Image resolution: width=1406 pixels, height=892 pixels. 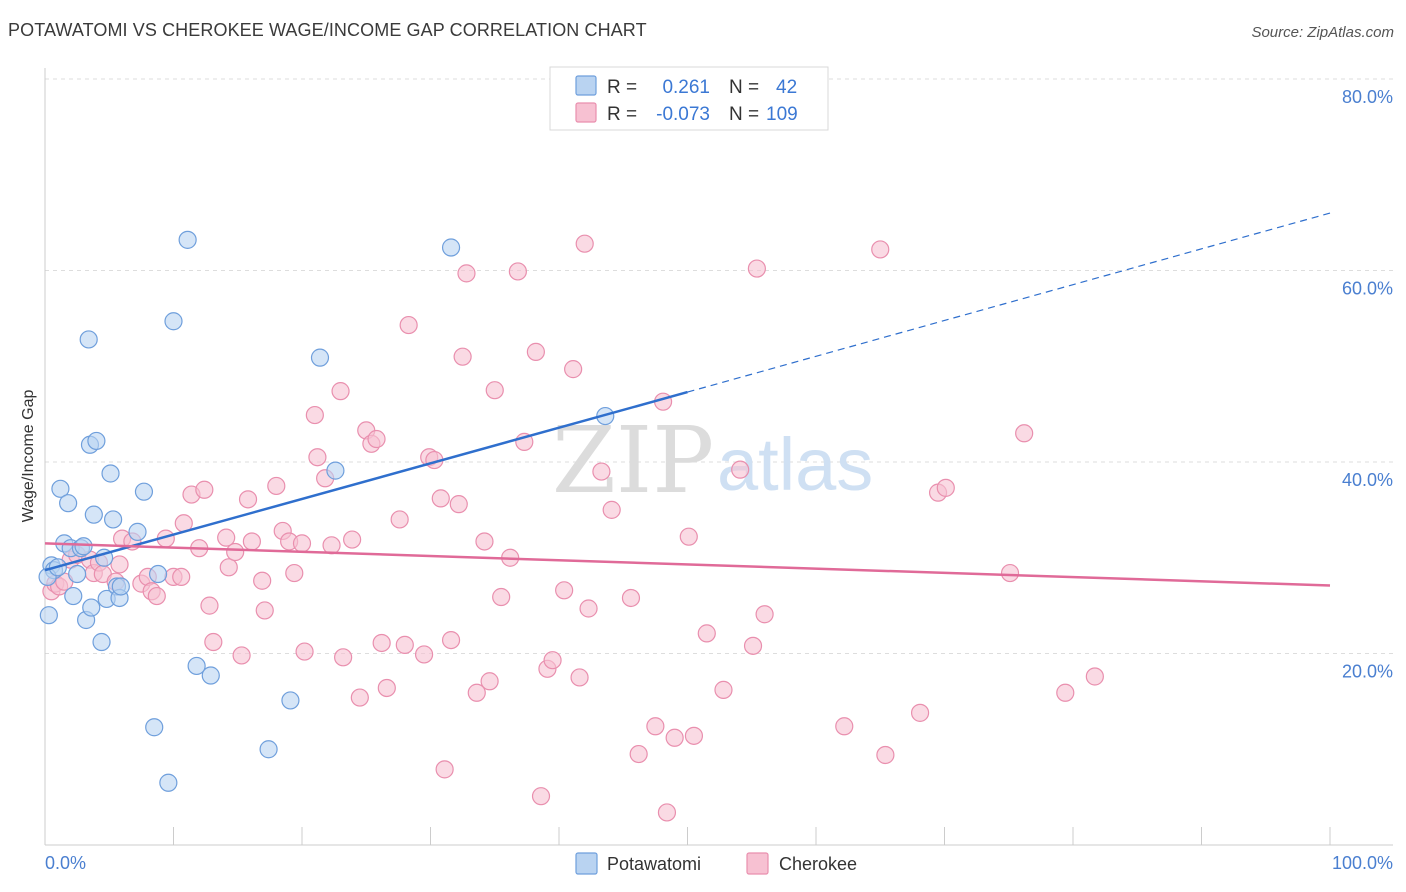 I want to click on series-legend-label-cherokee: Cherokee, so click(x=818, y=864).